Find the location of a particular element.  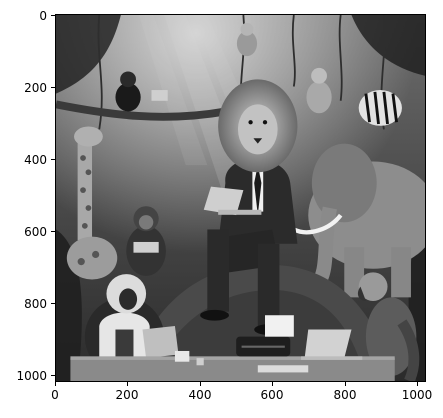

y-tick-label: 1000 is located at coordinates (31, 376).